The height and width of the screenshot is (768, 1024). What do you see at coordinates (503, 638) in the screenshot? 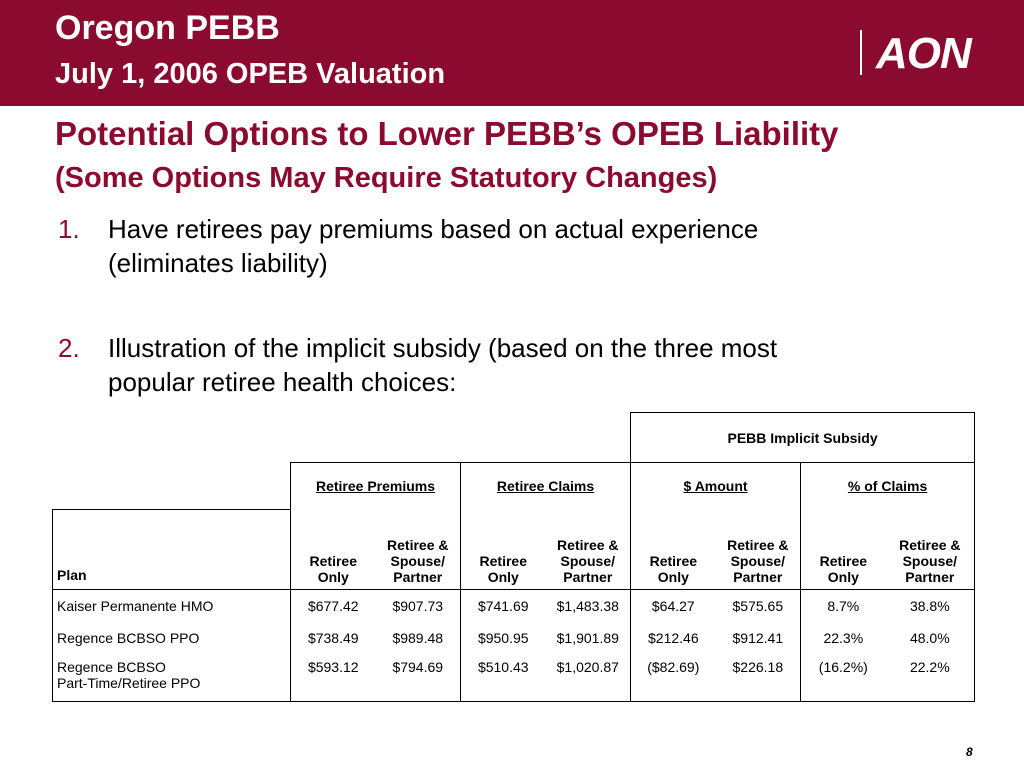
I see `table-cell: $950.95` at bounding box center [503, 638].